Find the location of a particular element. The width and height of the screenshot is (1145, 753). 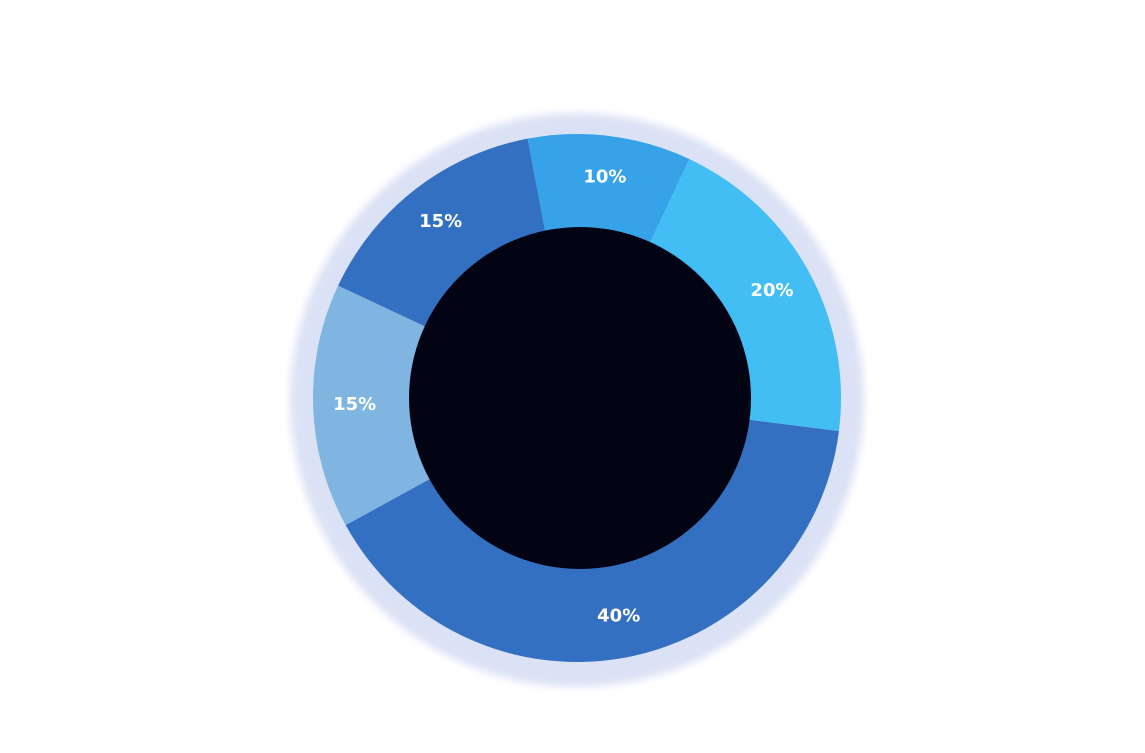

value-label: 20% is located at coordinates (771, 290).